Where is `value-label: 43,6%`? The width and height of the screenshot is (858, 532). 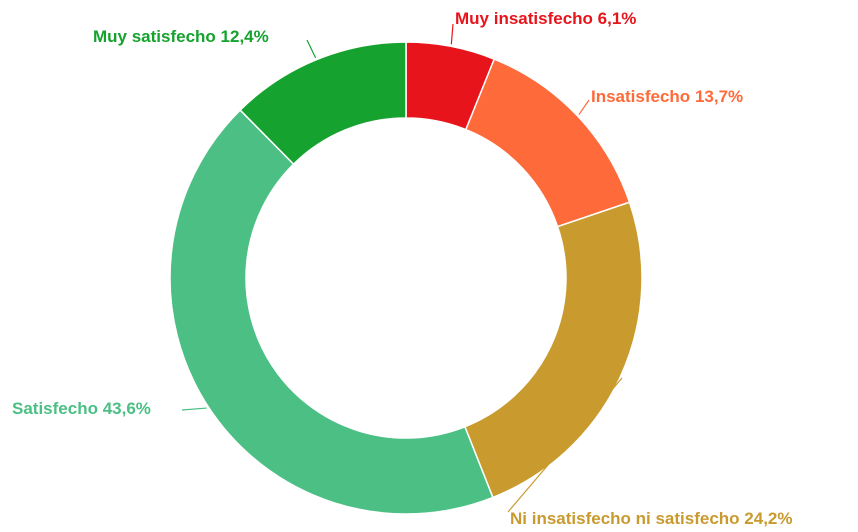 value-label: 43,6% is located at coordinates (127, 408).